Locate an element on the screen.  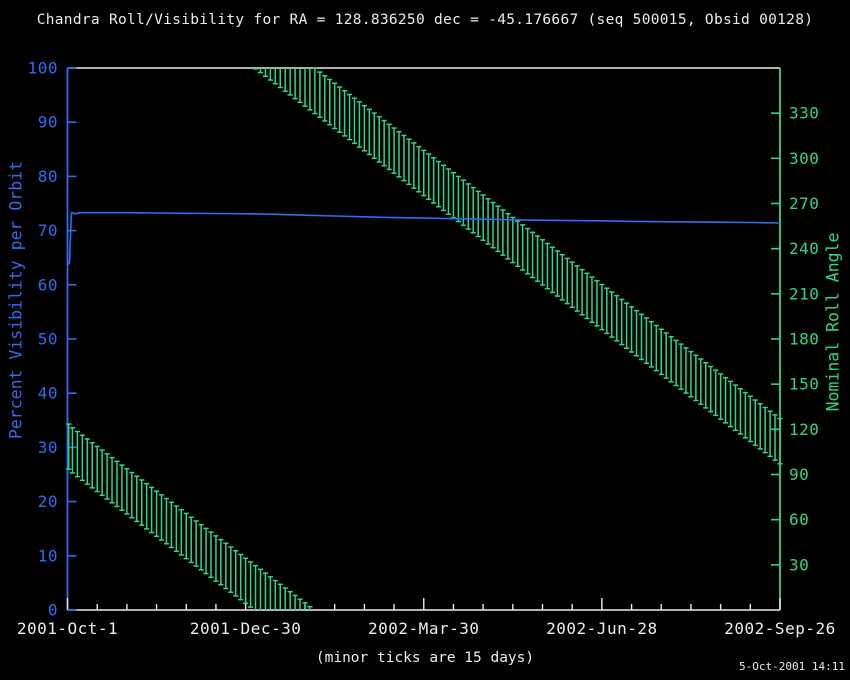
left-axis-tick-label: 70 is located at coordinates (48, 230).